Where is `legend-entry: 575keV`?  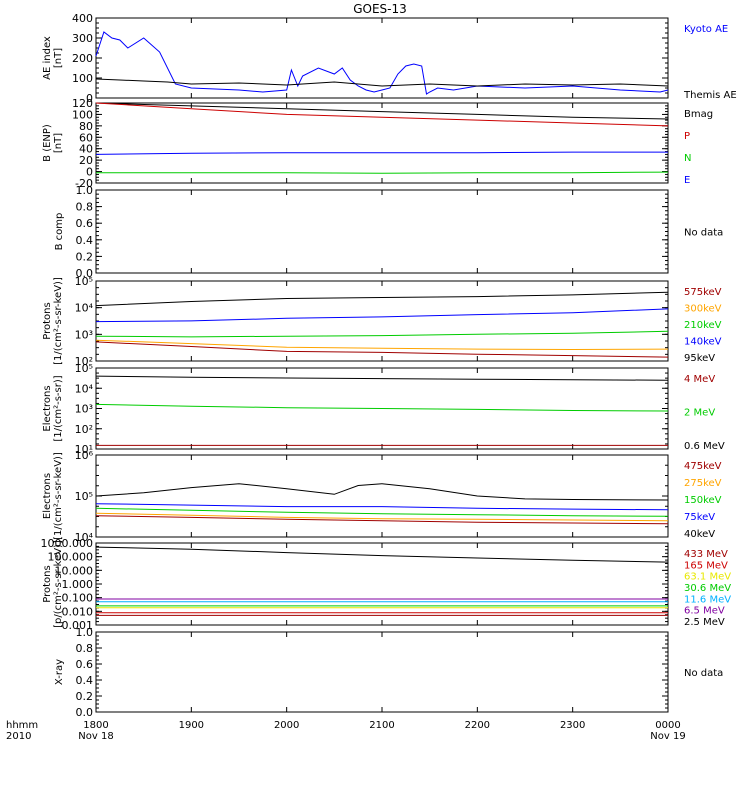 legend-entry: 575keV is located at coordinates (703, 292).